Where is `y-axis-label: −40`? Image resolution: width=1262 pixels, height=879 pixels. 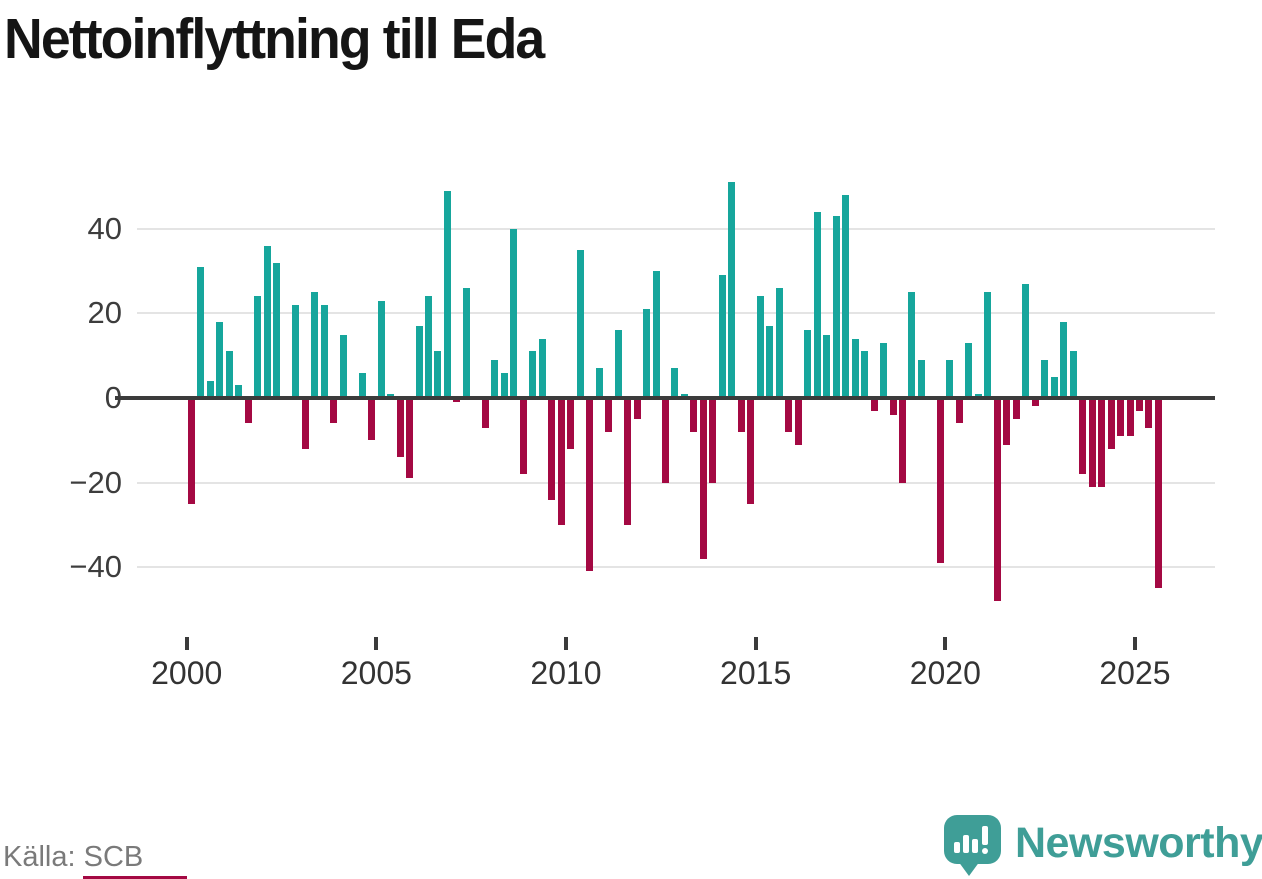 y-axis-label: −40 is located at coordinates (95, 567).